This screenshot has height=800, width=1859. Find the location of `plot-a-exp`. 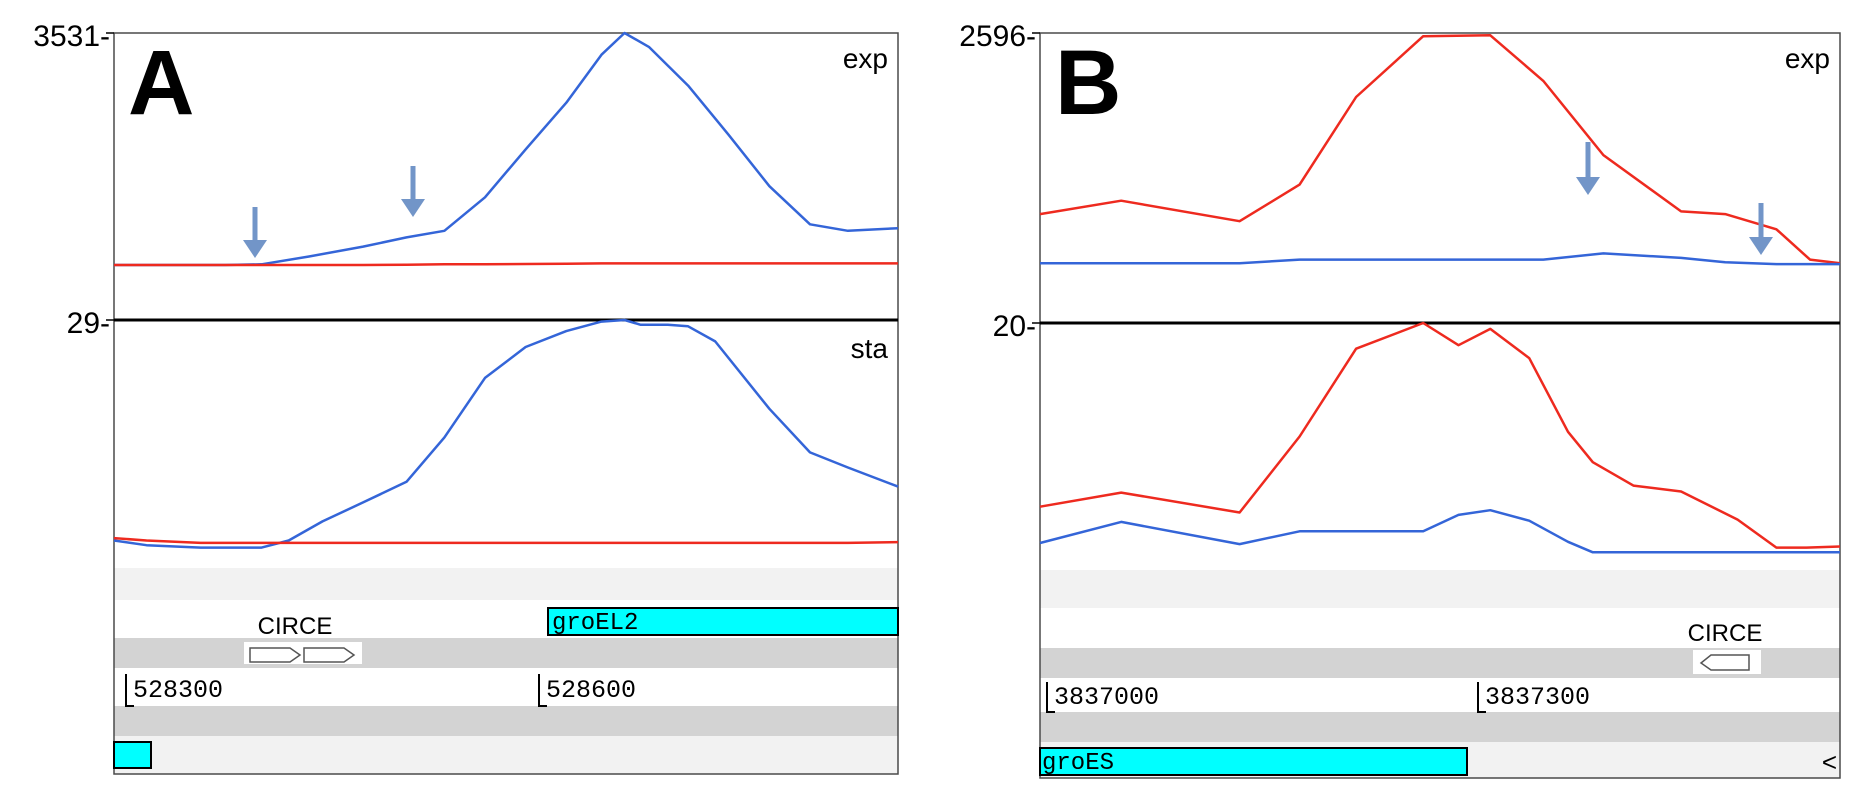

plot-a-exp is located at coordinates (506, 149).